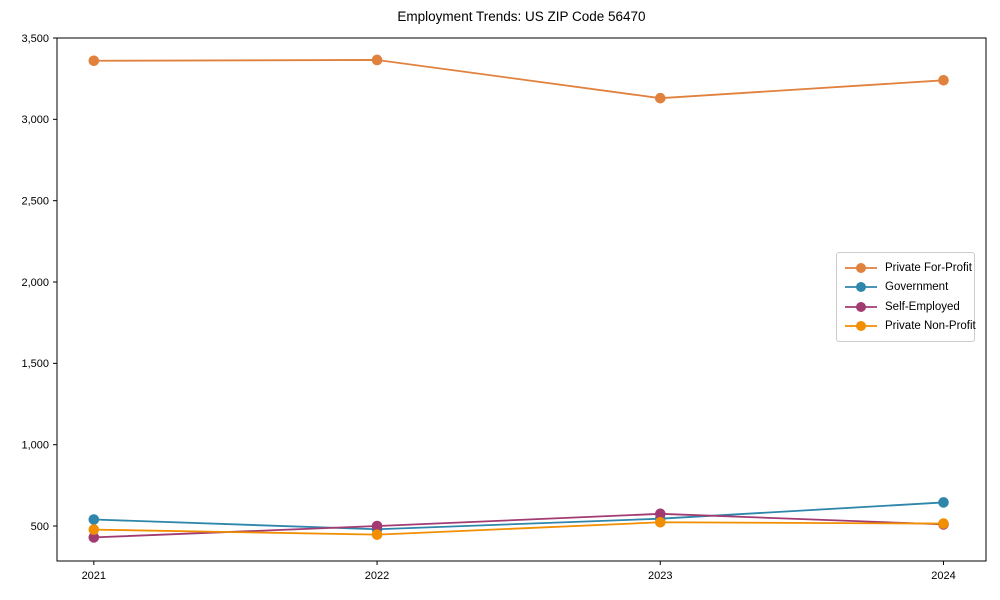 This screenshot has width=1000, height=600. Describe the element at coordinates (94, 576) in the screenshot. I see `x-tick-label: 2021` at that location.